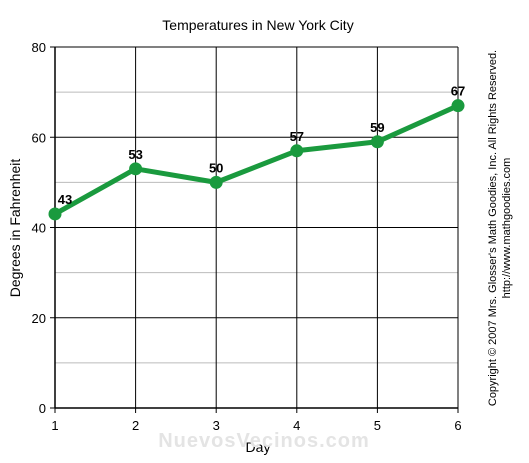 The width and height of the screenshot is (529, 463). What do you see at coordinates (39, 47) in the screenshot?
I see `y-tick-label: 80` at bounding box center [39, 47].